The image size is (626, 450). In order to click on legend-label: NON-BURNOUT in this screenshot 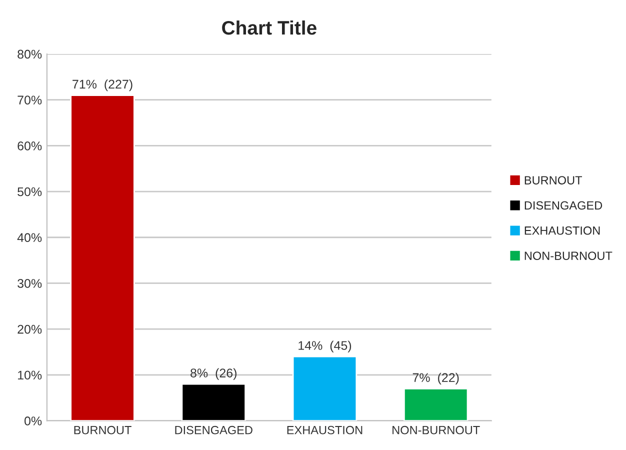, I will do `click(568, 256)`.